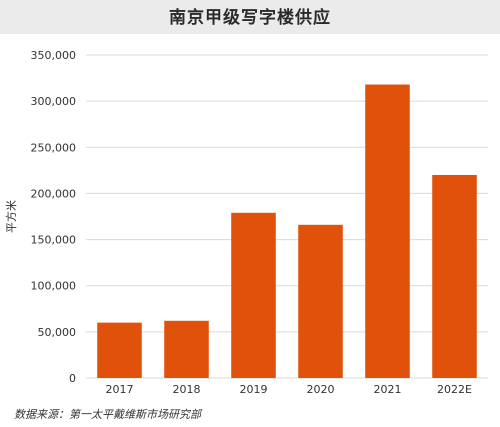 The width and height of the screenshot is (500, 427). I want to click on x-tick-label: 2017, so click(120, 389).